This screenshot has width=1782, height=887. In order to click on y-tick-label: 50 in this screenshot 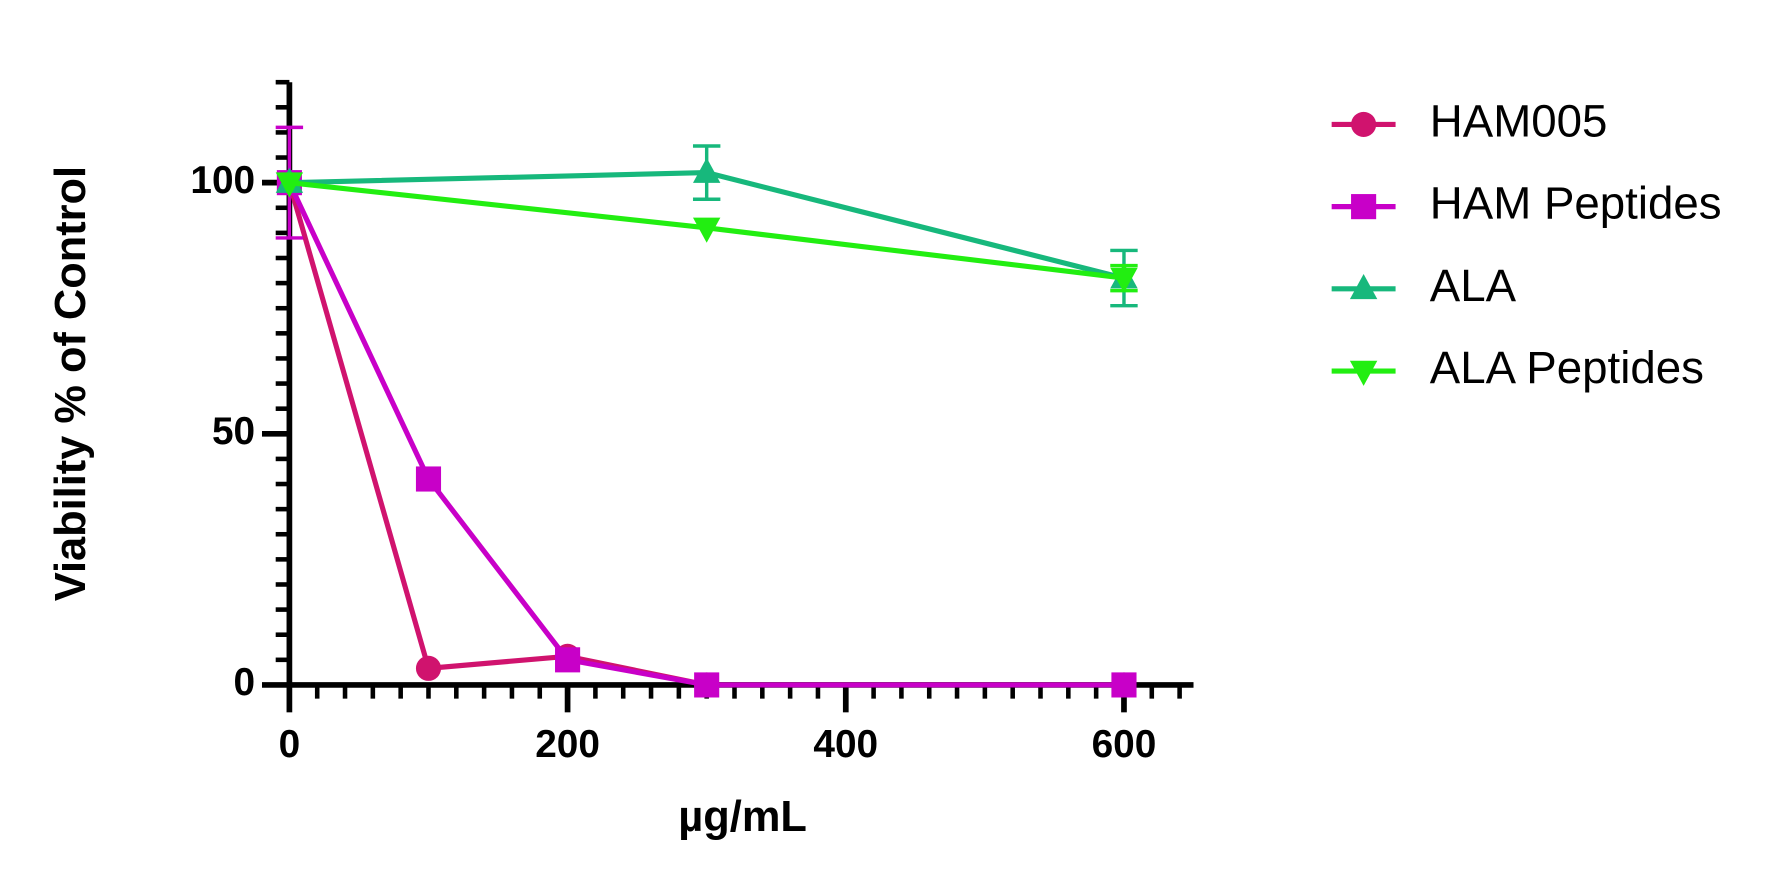, I will do `click(233, 431)`.